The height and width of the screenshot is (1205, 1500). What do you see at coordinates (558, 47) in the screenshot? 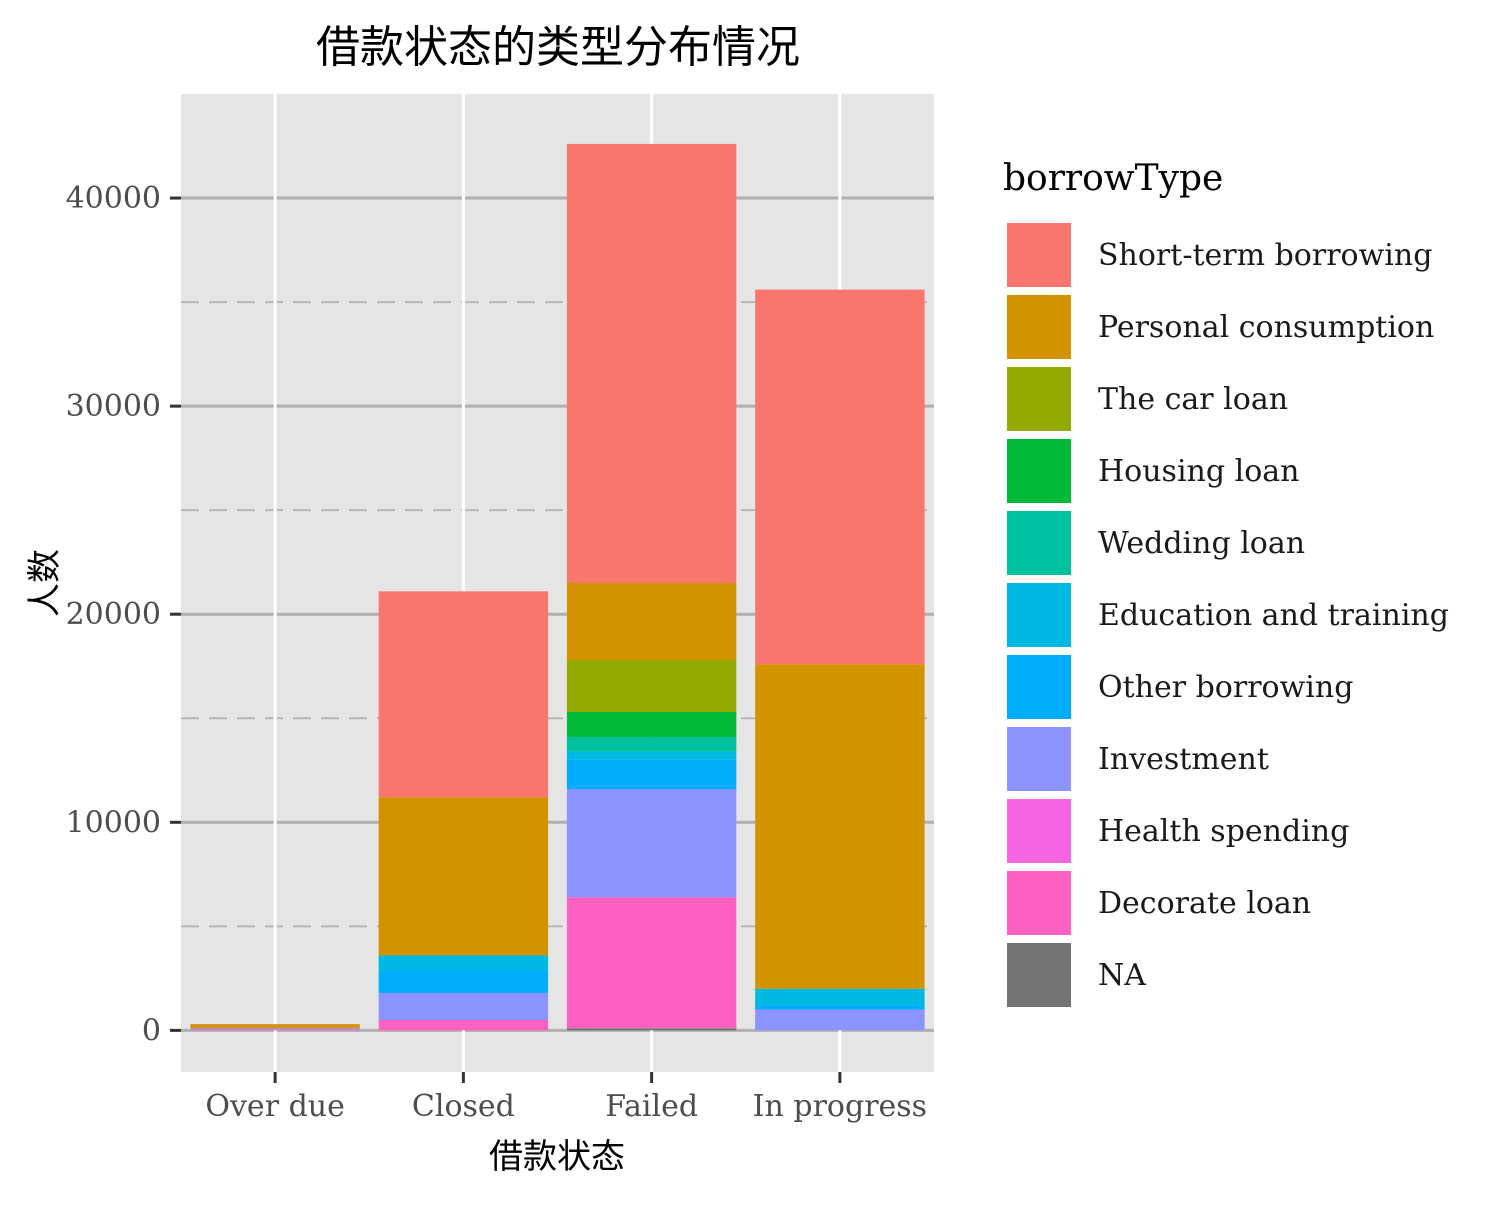
I see `chart-title: 借款状态的类型分布情况` at bounding box center [558, 47].